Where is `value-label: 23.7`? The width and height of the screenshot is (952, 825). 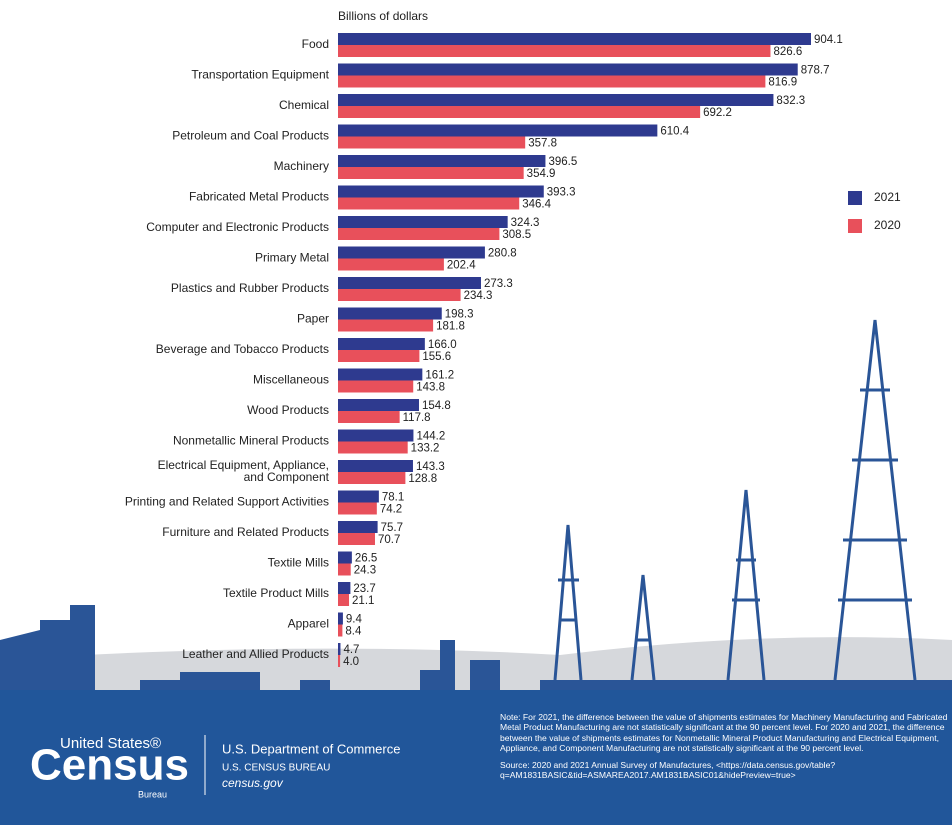 value-label: 23.7 is located at coordinates (364, 589).